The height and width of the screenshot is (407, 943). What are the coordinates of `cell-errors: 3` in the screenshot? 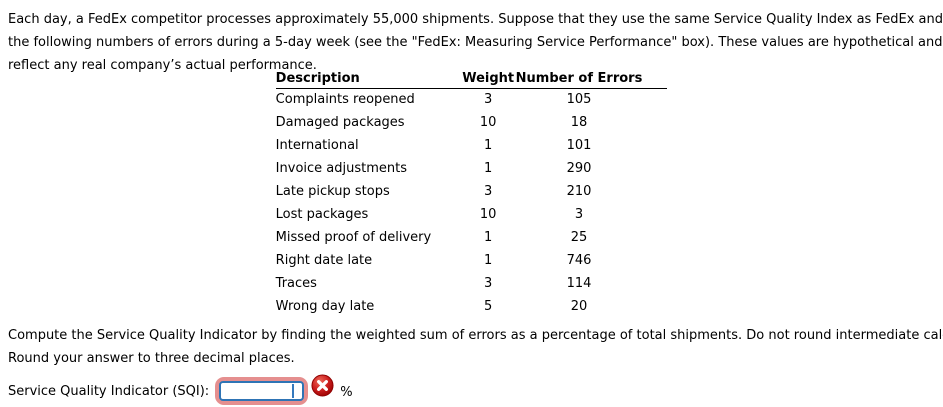 It's located at (579, 214).